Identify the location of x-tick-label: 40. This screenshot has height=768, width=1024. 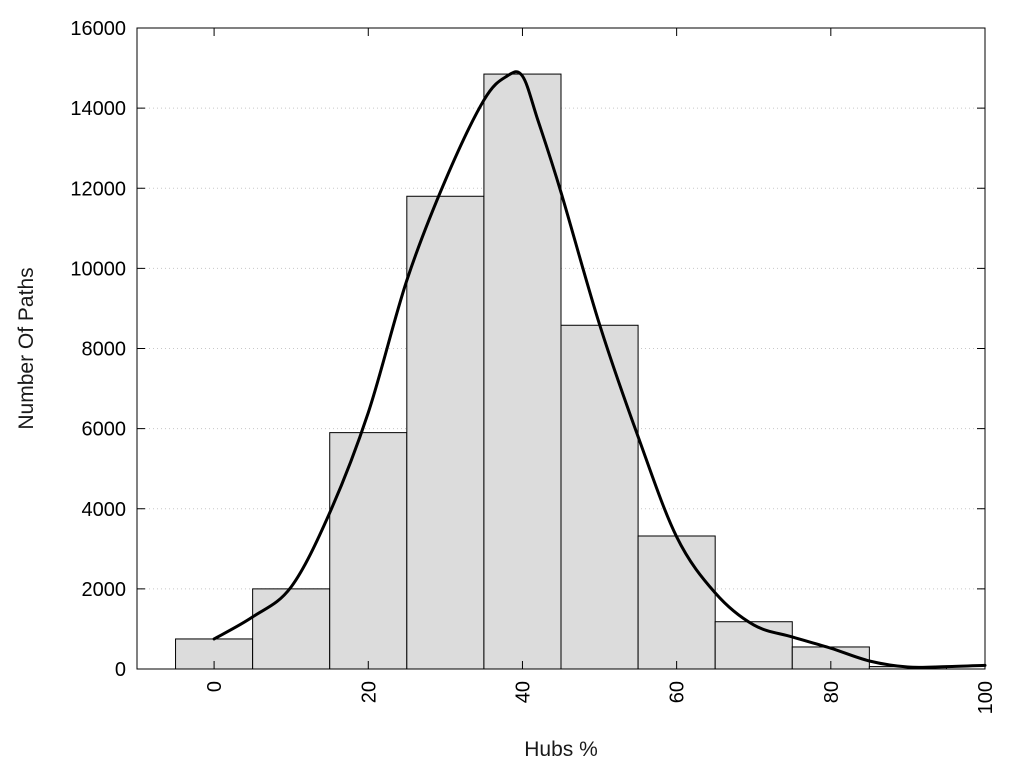
(523, 692).